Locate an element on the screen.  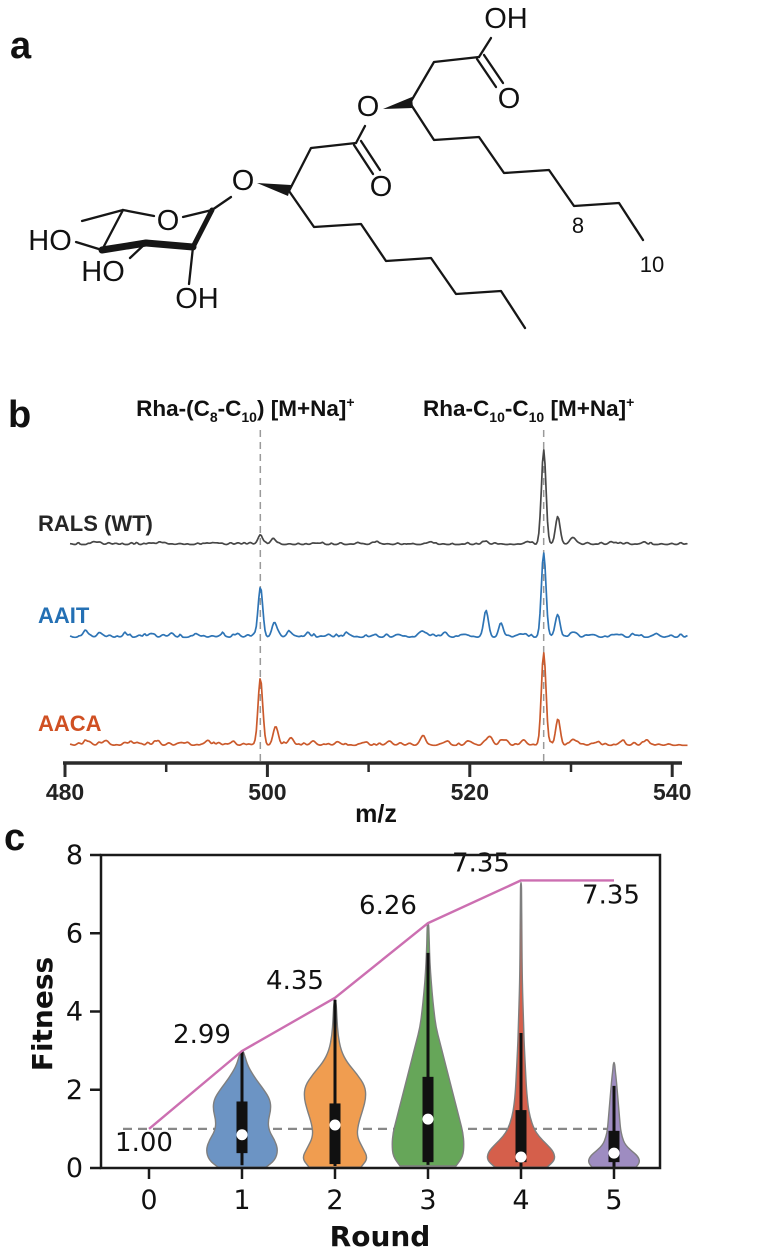
panel-c-letter: c is located at coordinates (14, 838).